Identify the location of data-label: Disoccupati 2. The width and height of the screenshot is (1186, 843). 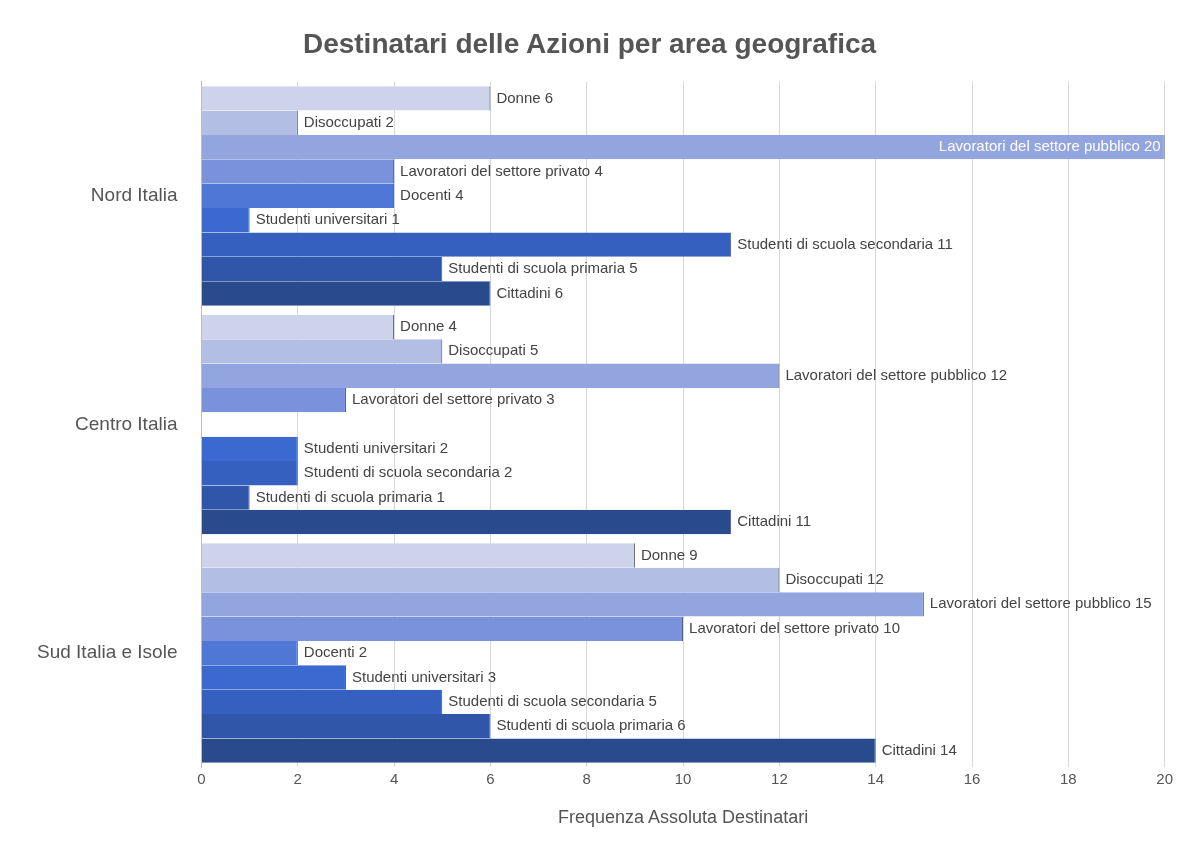
(348, 121).